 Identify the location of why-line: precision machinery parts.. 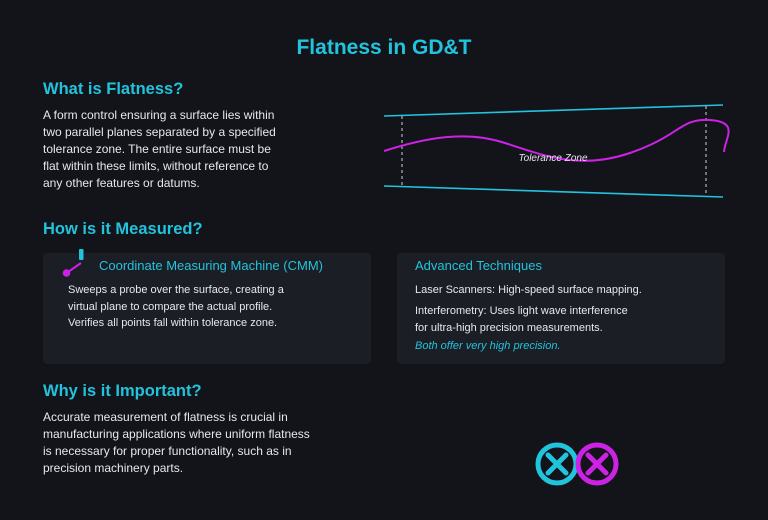
(113, 468).